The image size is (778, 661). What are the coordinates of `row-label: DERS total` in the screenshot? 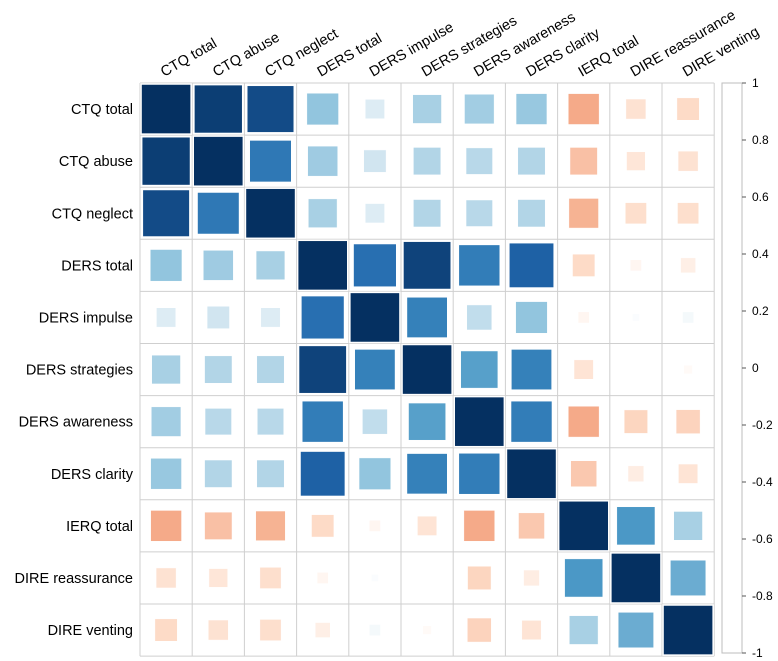 It's located at (97, 266).